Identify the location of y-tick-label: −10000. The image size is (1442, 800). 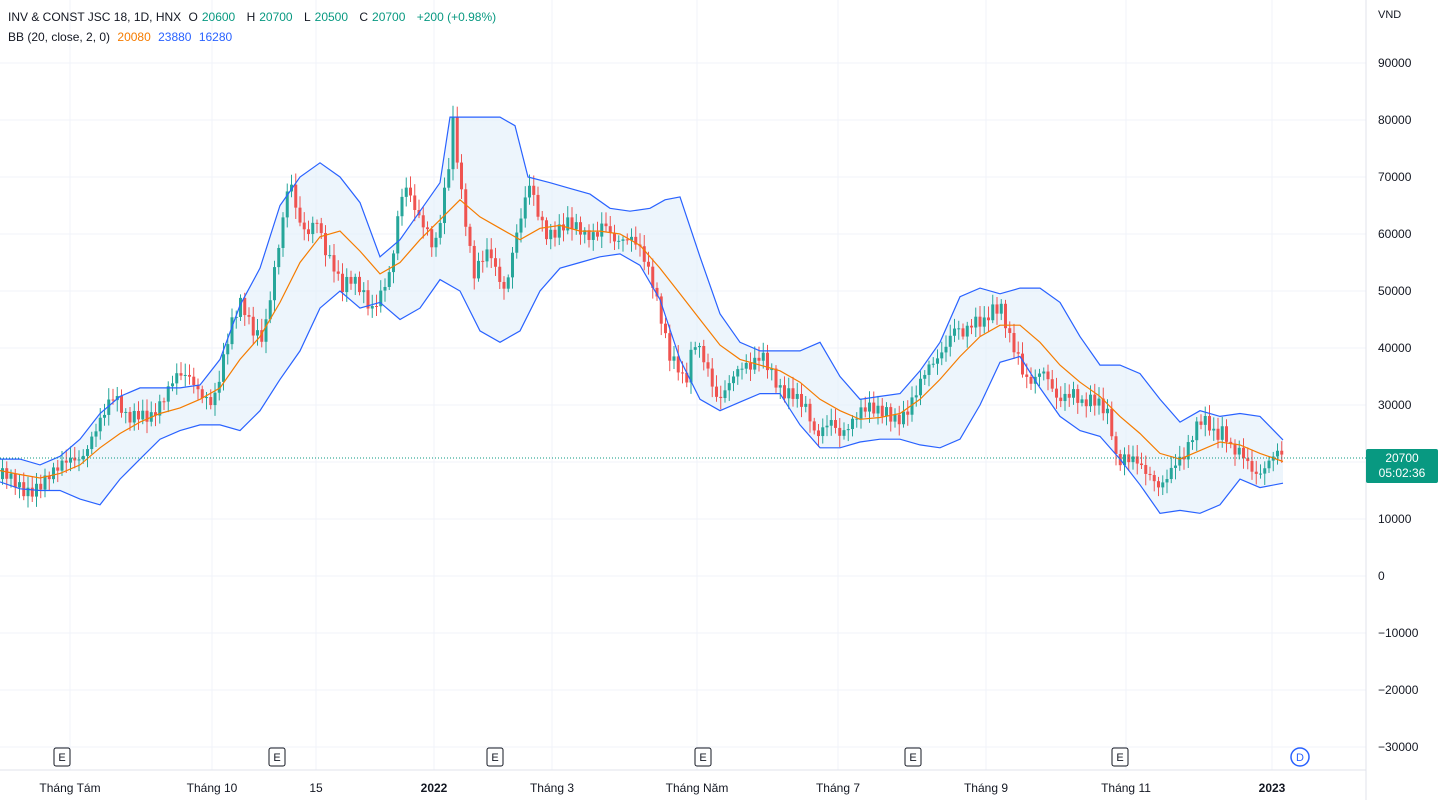
(1398, 633).